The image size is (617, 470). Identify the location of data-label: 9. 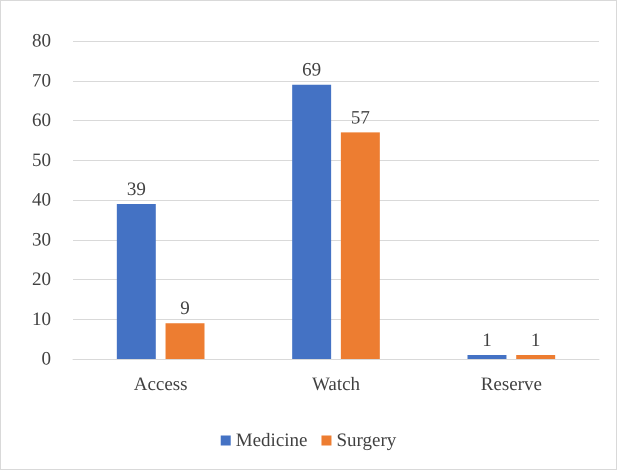
(185, 309).